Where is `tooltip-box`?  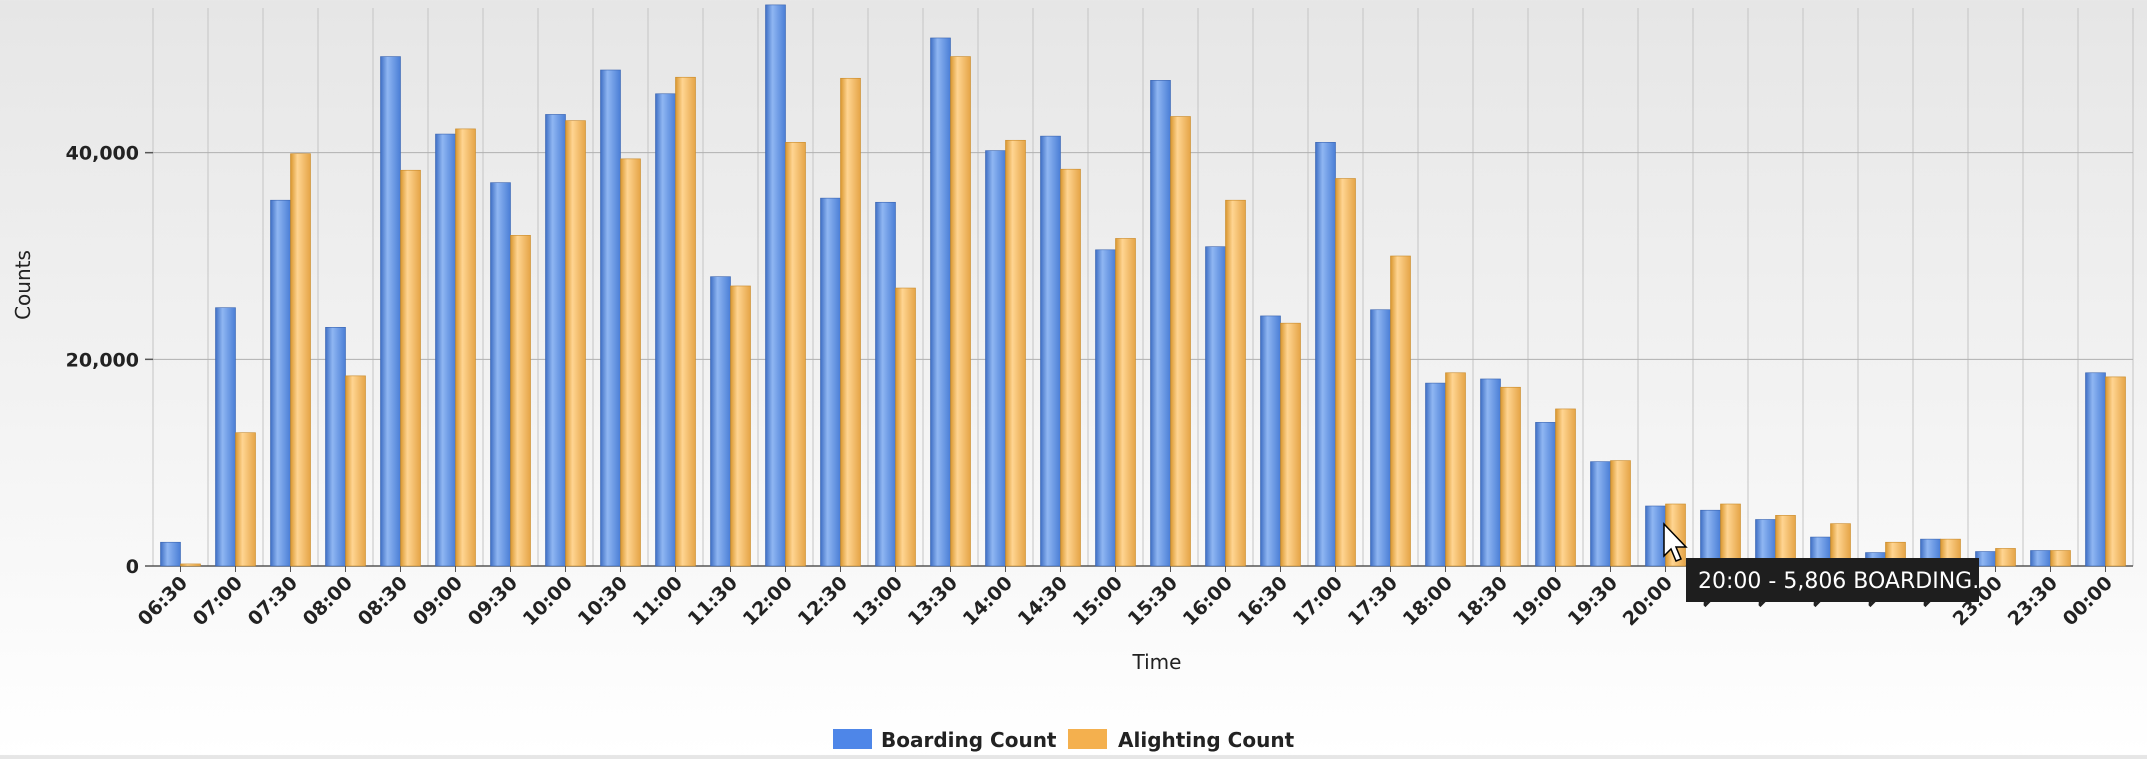
tooltip-box is located at coordinates (1832, 580).